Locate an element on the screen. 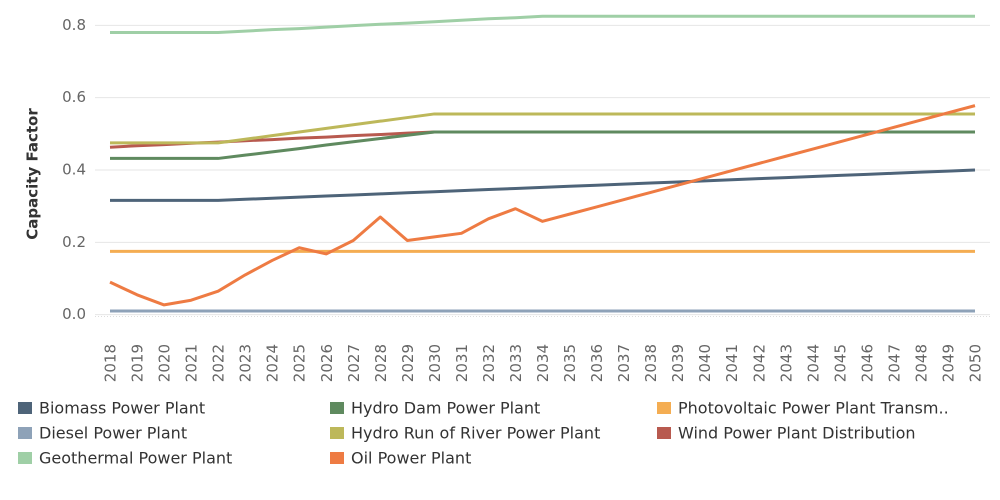 Image resolution: width=1000 pixels, height=500 pixels. x-tick-label: 2033 is located at coordinates (516, 363).